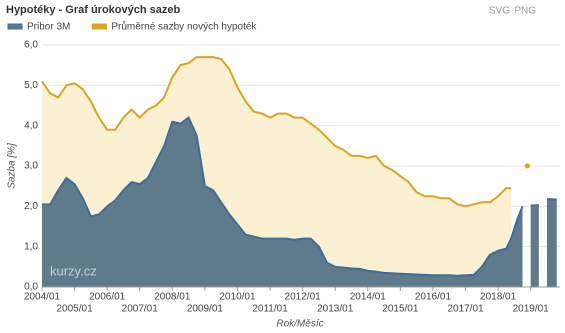 The height and width of the screenshot is (333, 565). Describe the element at coordinates (299, 324) in the screenshot. I see `x-axis-label: Rok/Měsíc` at that location.